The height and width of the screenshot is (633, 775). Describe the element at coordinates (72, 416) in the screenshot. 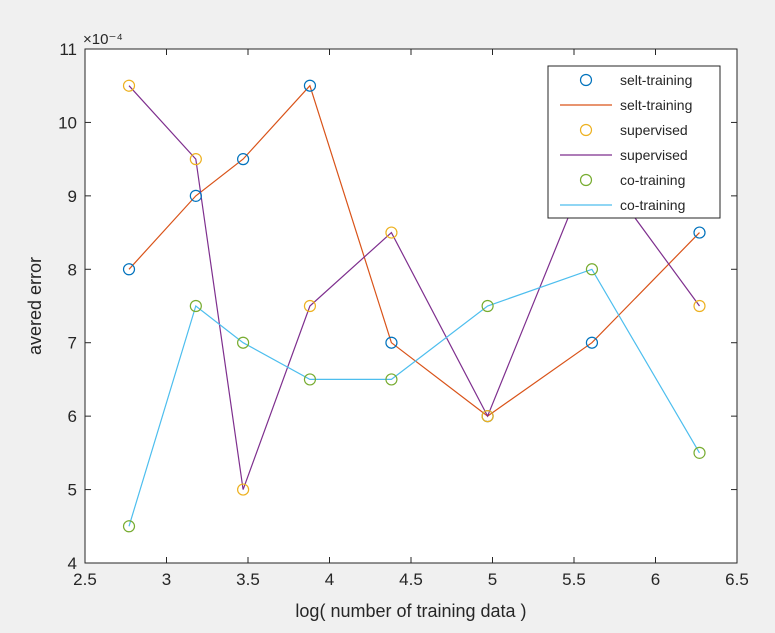

I see `y-tick-label: 6` at that location.